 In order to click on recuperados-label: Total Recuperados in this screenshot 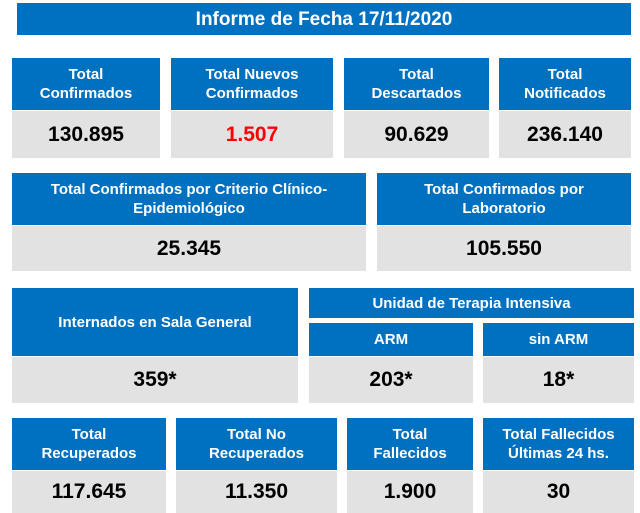, I will do `click(89, 444)`.